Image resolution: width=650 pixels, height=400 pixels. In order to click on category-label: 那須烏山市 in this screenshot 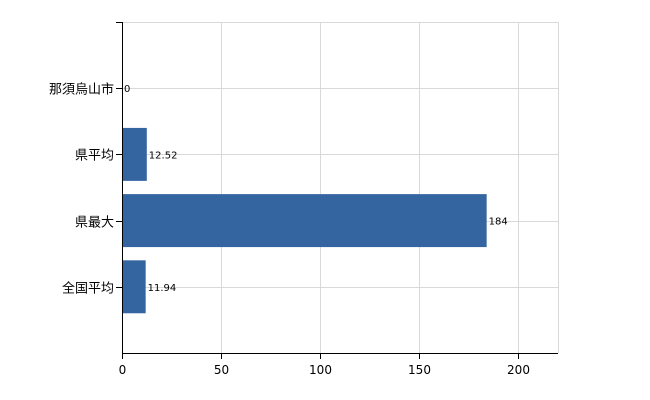, I will do `click(81, 90)`.